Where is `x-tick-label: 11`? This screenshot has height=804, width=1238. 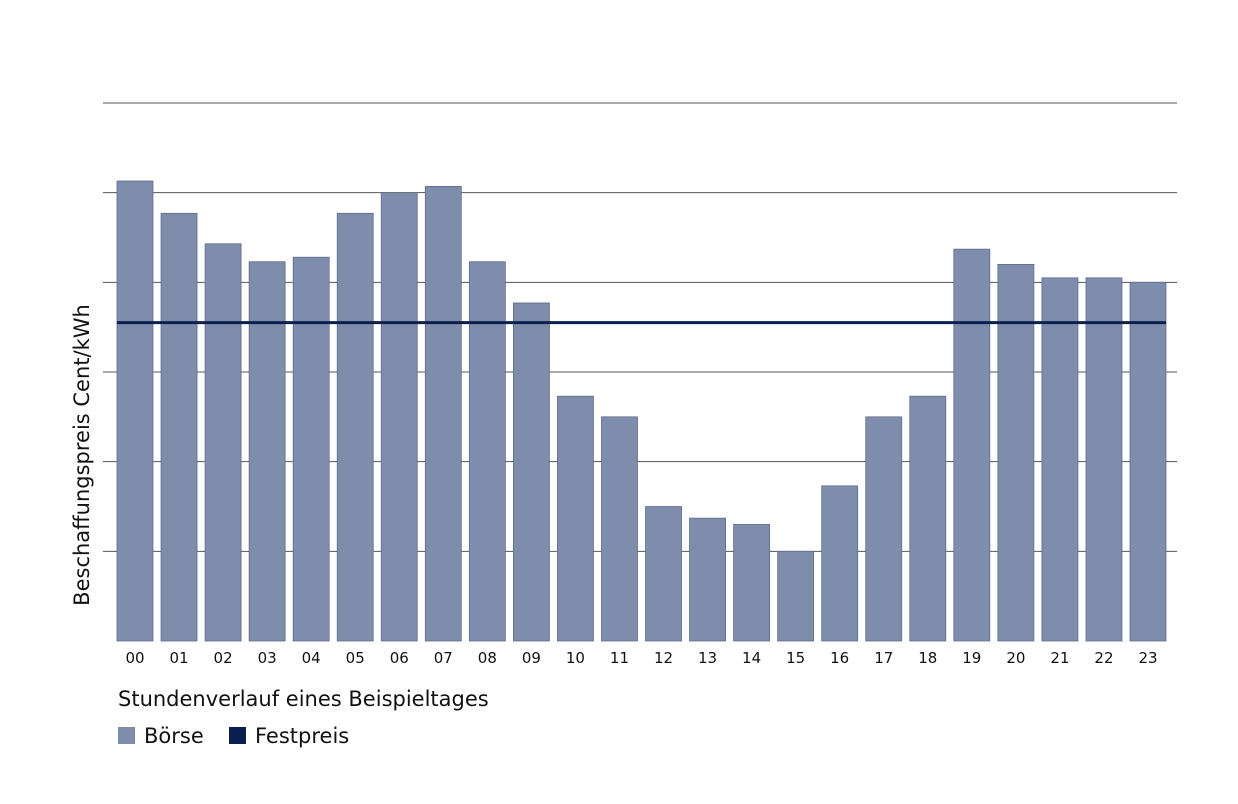 x-tick-label: 11 is located at coordinates (619, 658).